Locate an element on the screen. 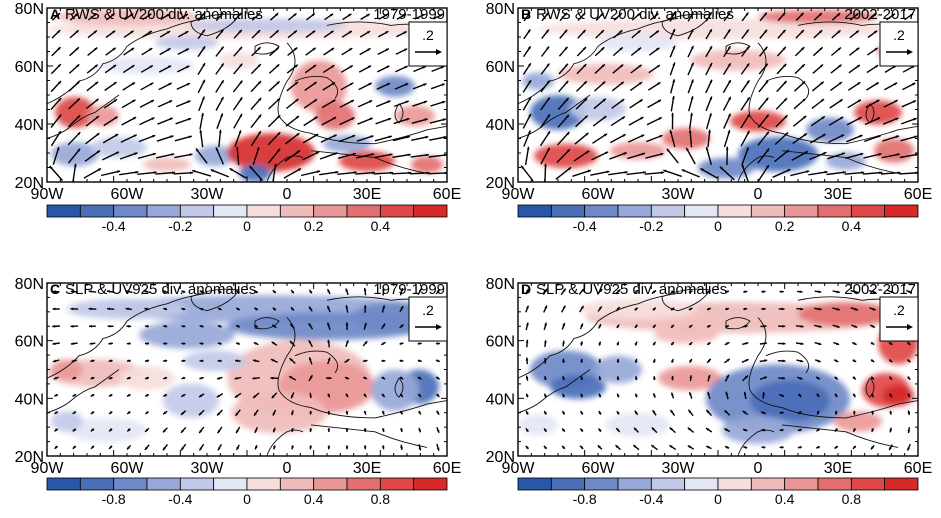 This screenshot has width=941, height=518. panel-period: 2002-2017 is located at coordinates (880, 289).